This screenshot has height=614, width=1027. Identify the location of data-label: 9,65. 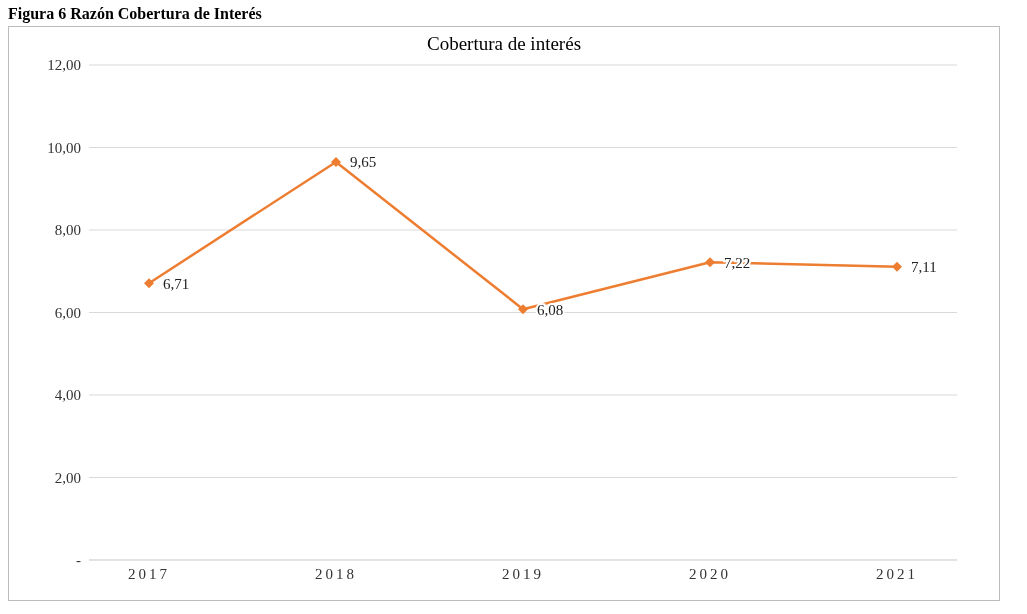
(363, 162).